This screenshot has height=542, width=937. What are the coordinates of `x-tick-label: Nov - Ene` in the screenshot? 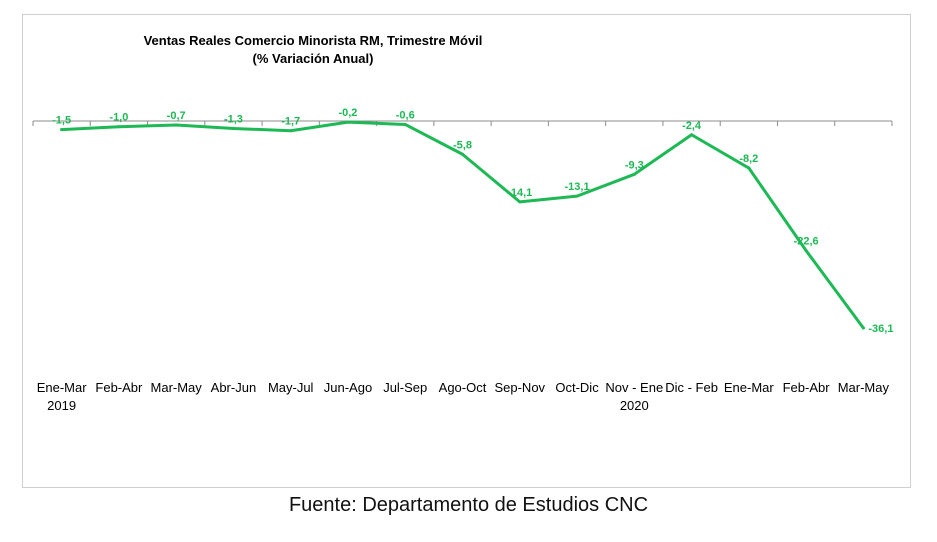 It's located at (634, 387).